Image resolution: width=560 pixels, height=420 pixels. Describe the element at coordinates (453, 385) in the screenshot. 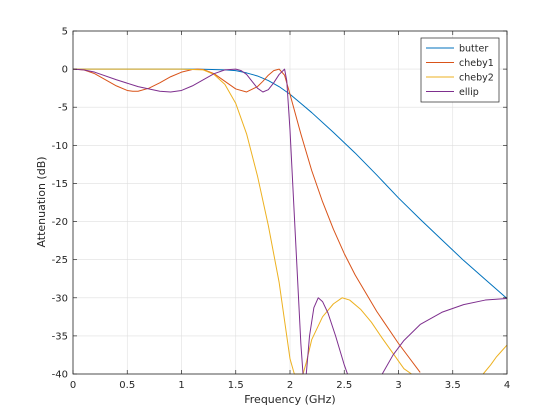

I see `x-tick-label: 3.5` at that location.